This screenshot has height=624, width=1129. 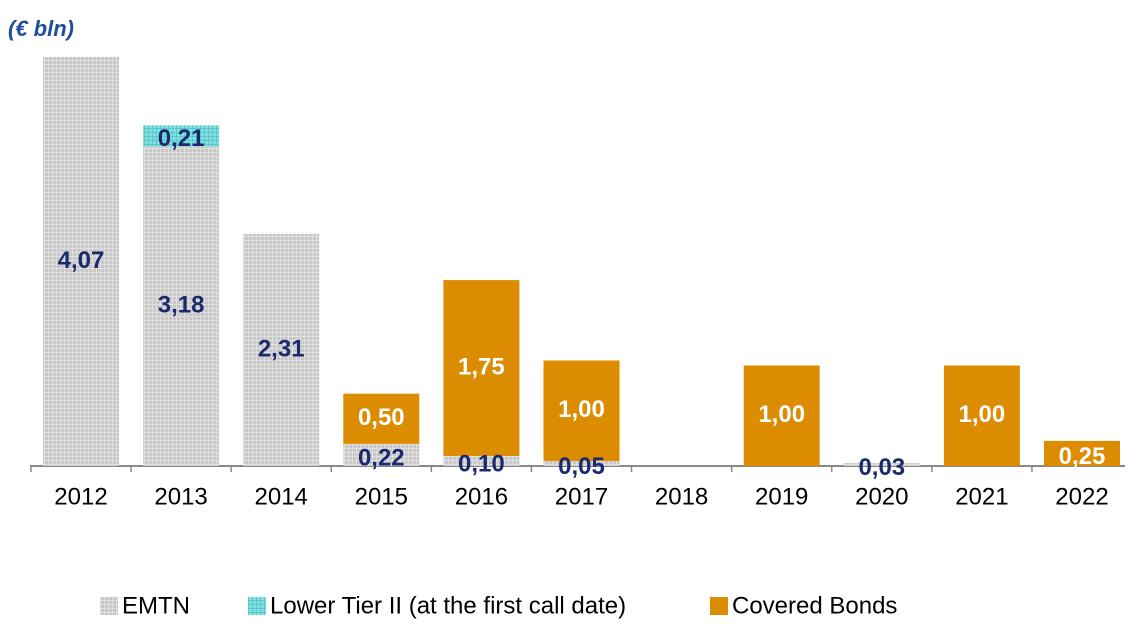 I want to click on x-tick-label: 2012, so click(x=80, y=496).